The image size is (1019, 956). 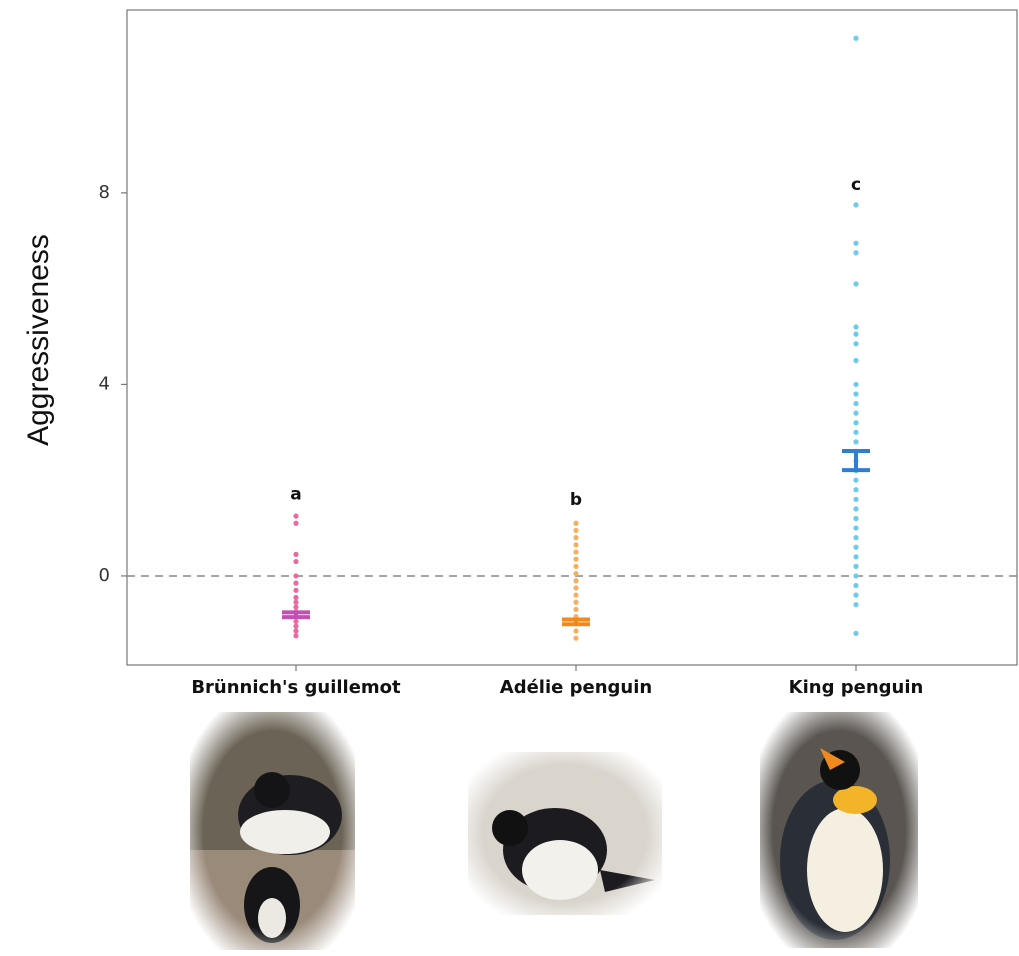 What do you see at coordinates (38, 340) in the screenshot?
I see `y-axis-label: Aggressiveness` at bounding box center [38, 340].